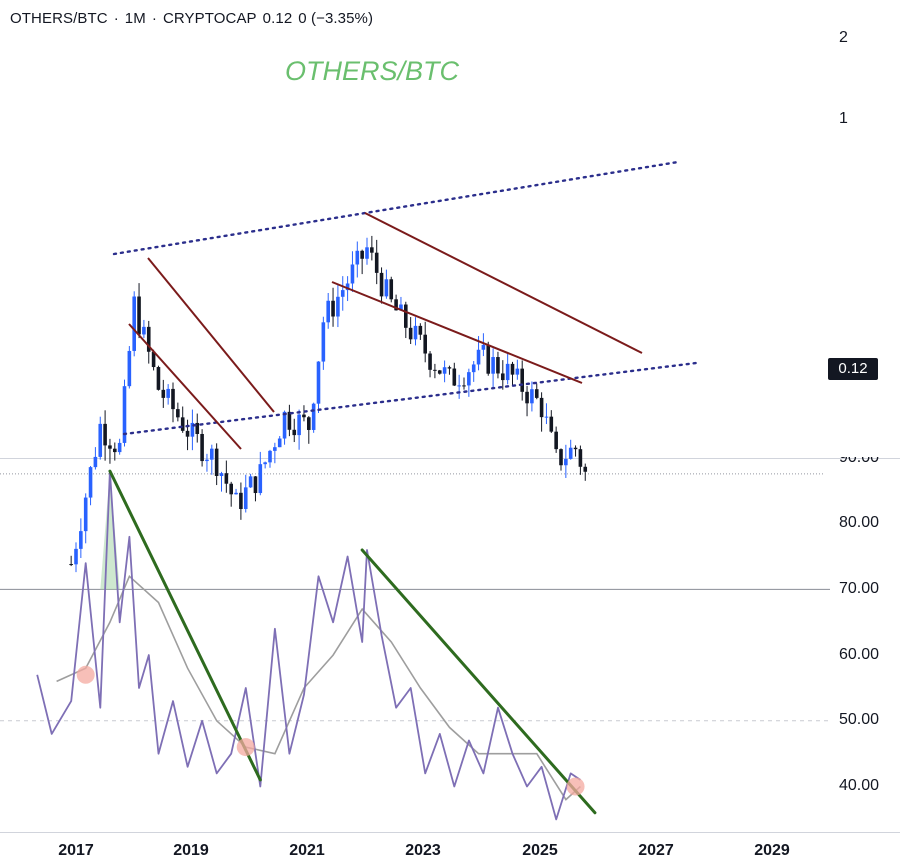 The height and width of the screenshot is (868, 900). What do you see at coordinates (843, 118) in the screenshot?
I see `price-axis-tick: 1` at bounding box center [843, 118].